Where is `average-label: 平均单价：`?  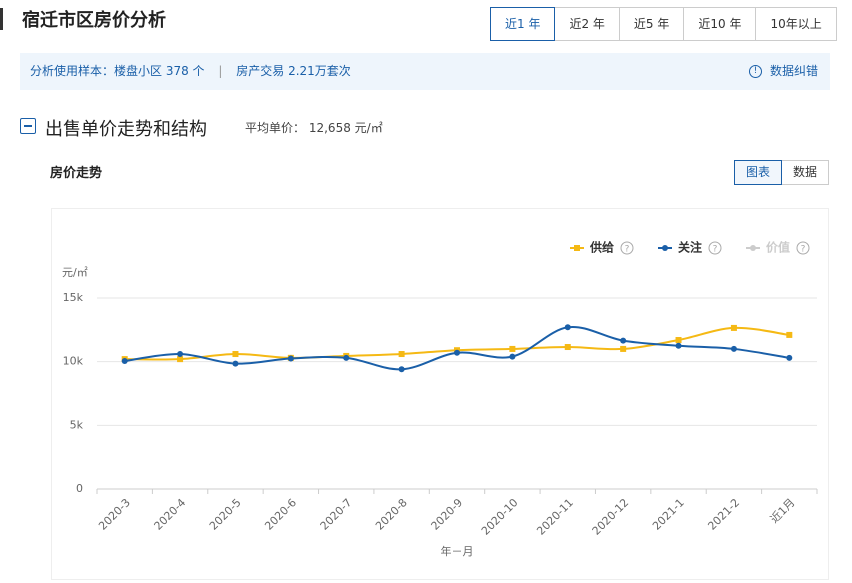 average-label: 平均单价： is located at coordinates (275, 128).